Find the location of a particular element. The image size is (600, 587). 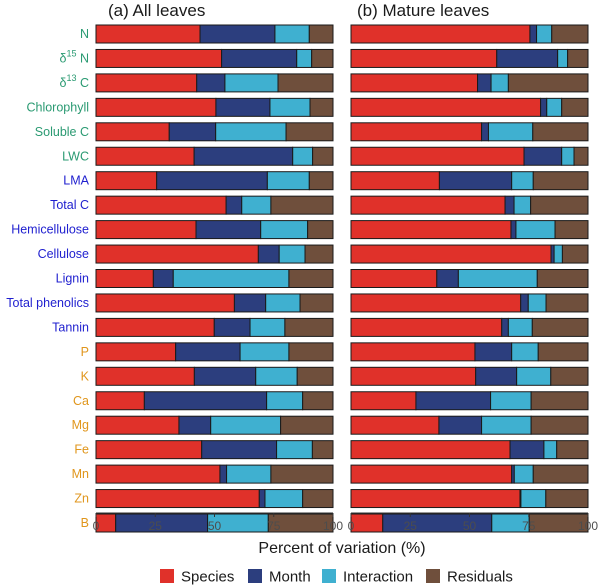

bar-15n-interaction is located at coordinates (563, 58).